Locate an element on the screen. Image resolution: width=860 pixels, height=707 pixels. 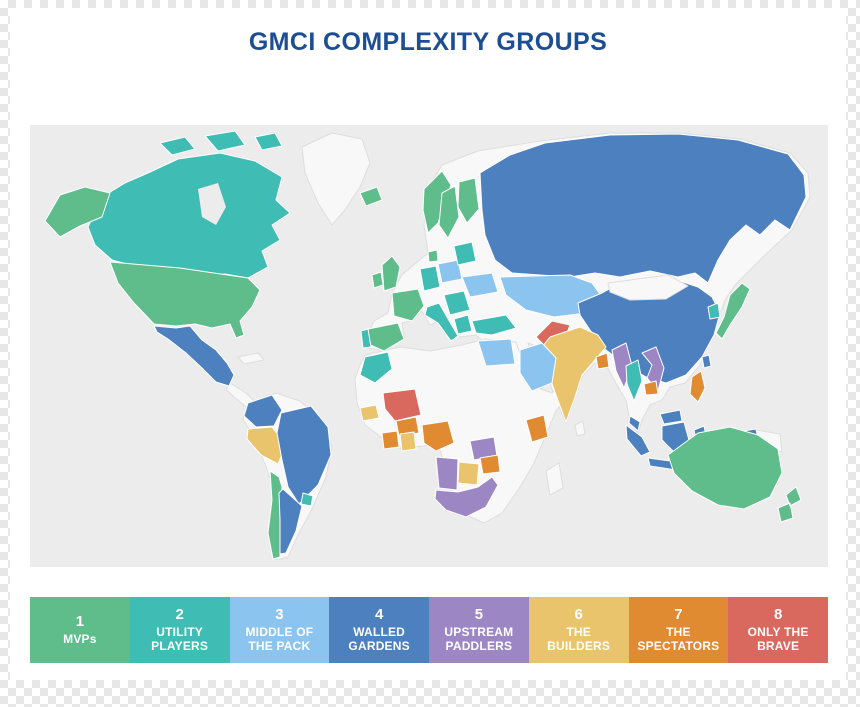
region-nigeria is located at coordinates (438, 436).